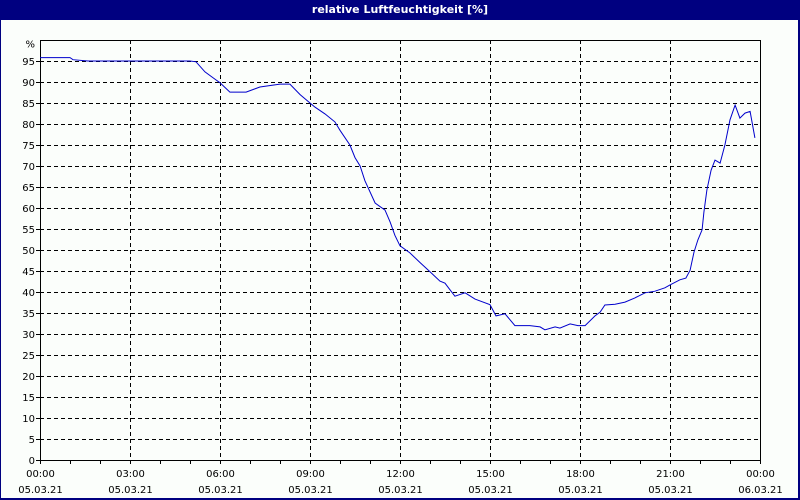 The image size is (800, 500). What do you see at coordinates (310, 474) in the screenshot?
I see `x-tick-time-label: 09:00` at bounding box center [310, 474].